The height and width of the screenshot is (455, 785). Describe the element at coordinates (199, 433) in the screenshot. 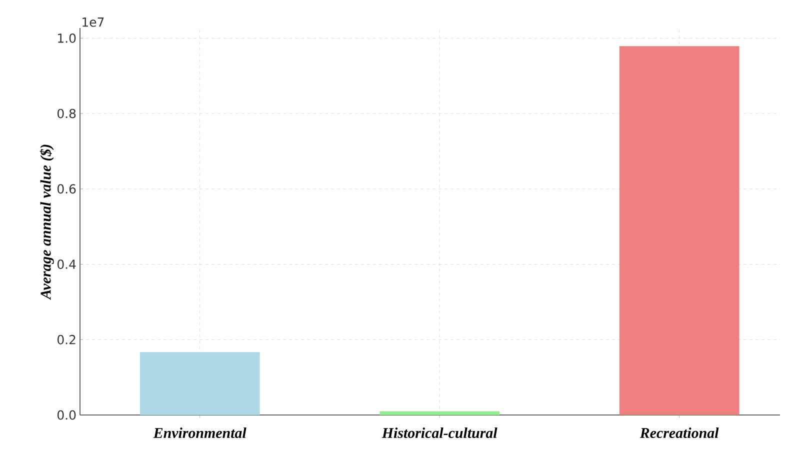

I see `x-tick-label: Environmental` at that location.